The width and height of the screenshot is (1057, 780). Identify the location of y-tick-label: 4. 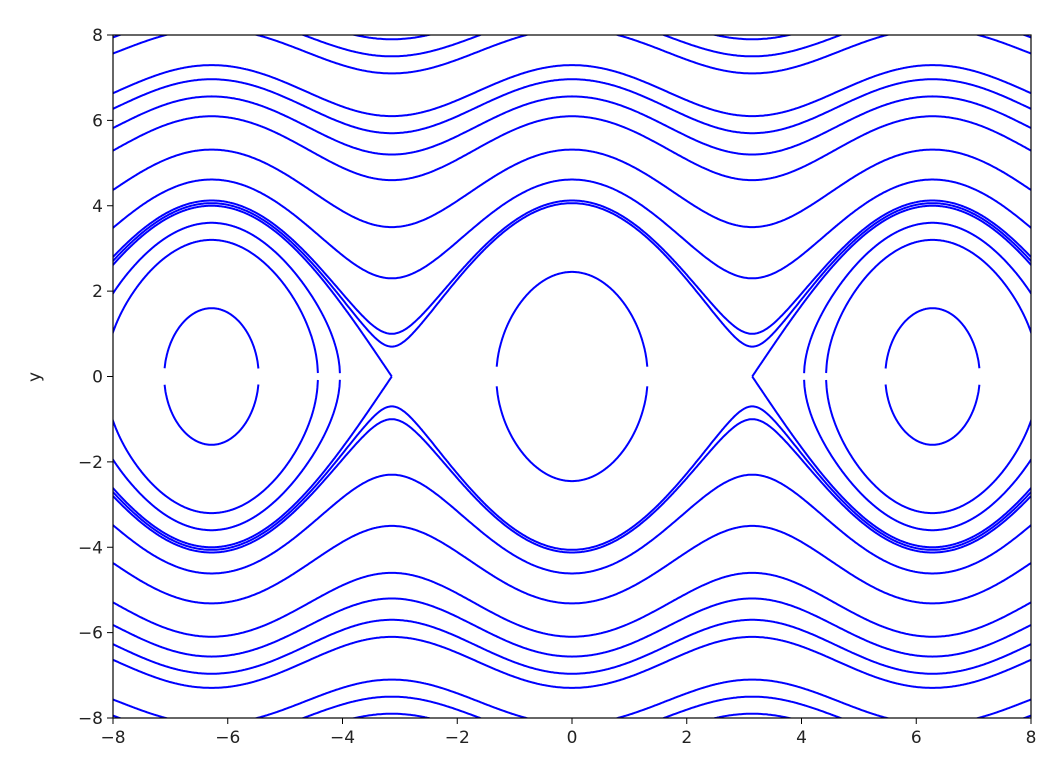
(97, 207).